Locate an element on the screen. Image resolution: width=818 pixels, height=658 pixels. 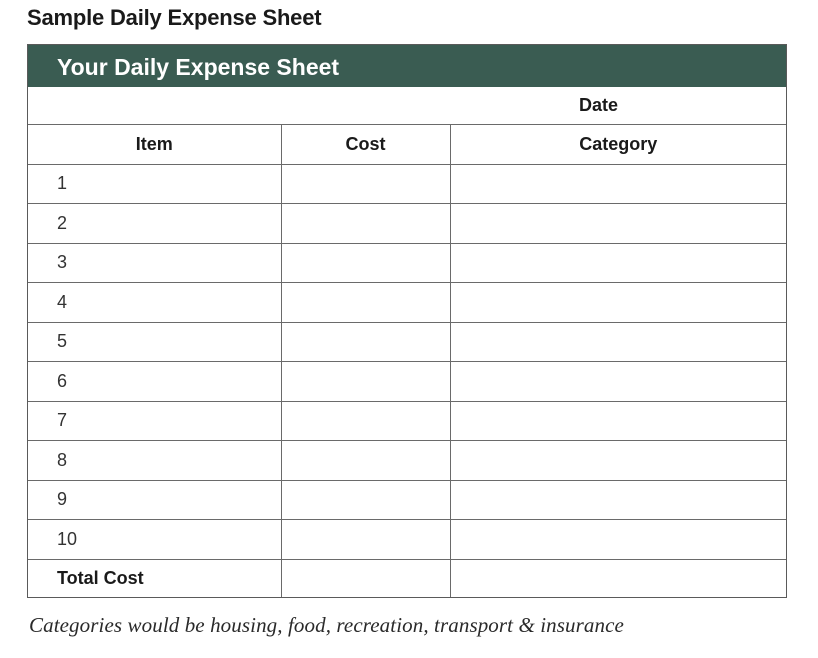
table-row: 10 is located at coordinates (407, 539).